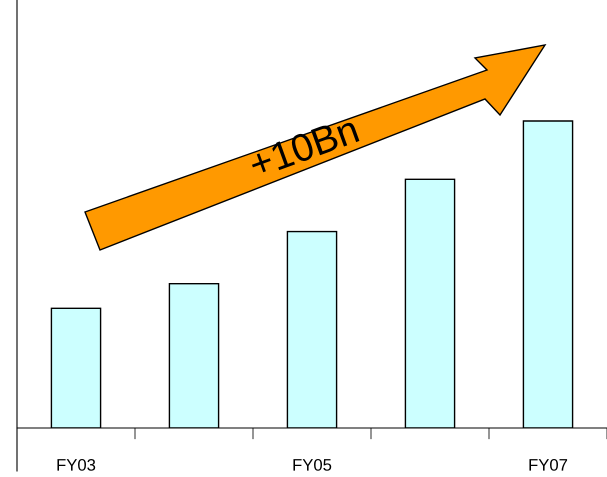 The width and height of the screenshot is (607, 477). Describe the element at coordinates (304, 147) in the screenshot. I see `annotation: +10Bn` at that location.